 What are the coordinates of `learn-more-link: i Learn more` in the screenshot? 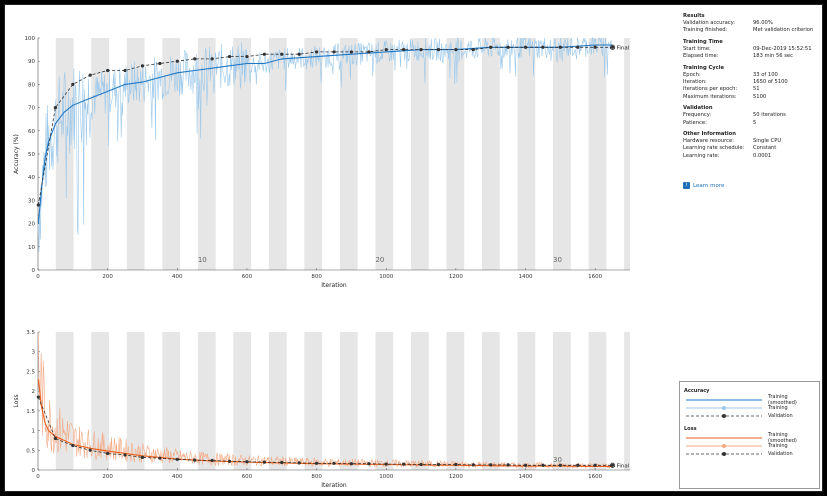 It's located at (751, 186).